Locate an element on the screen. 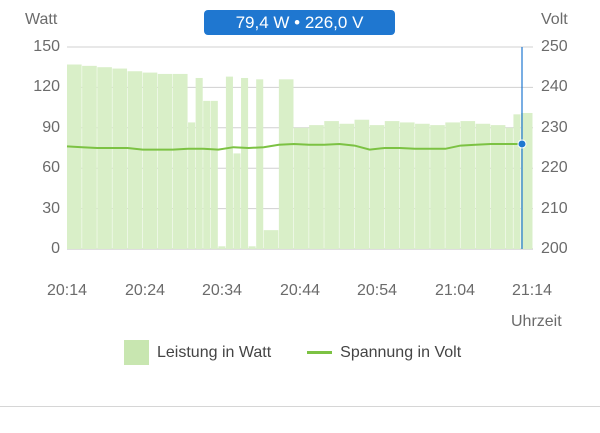  divider is located at coordinates (300, 406).